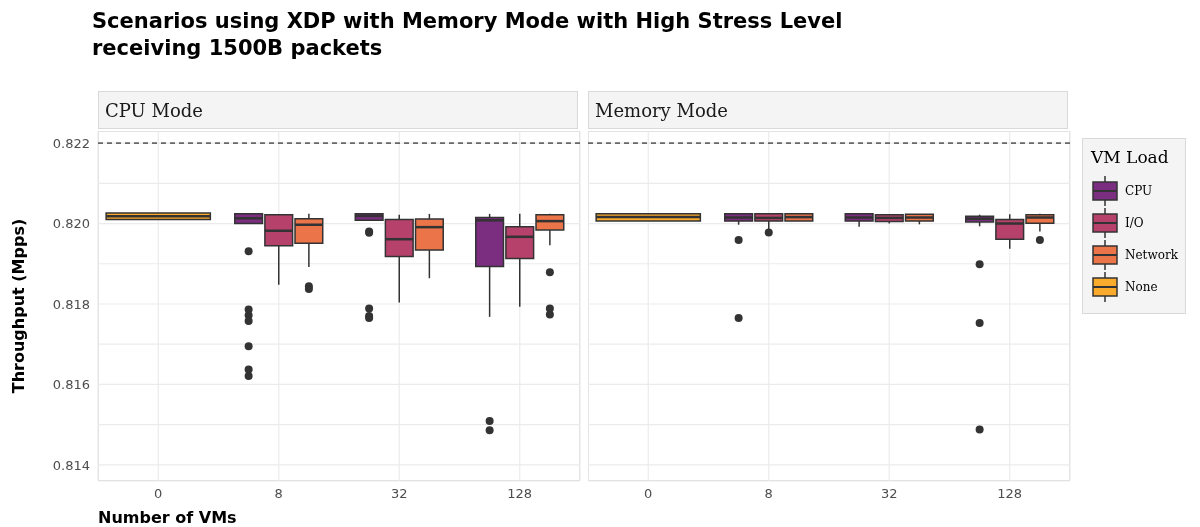 This screenshot has width=1200, height=527. Describe the element at coordinates (71, 304) in the screenshot. I see `y-tick-label: 0.818` at that location.